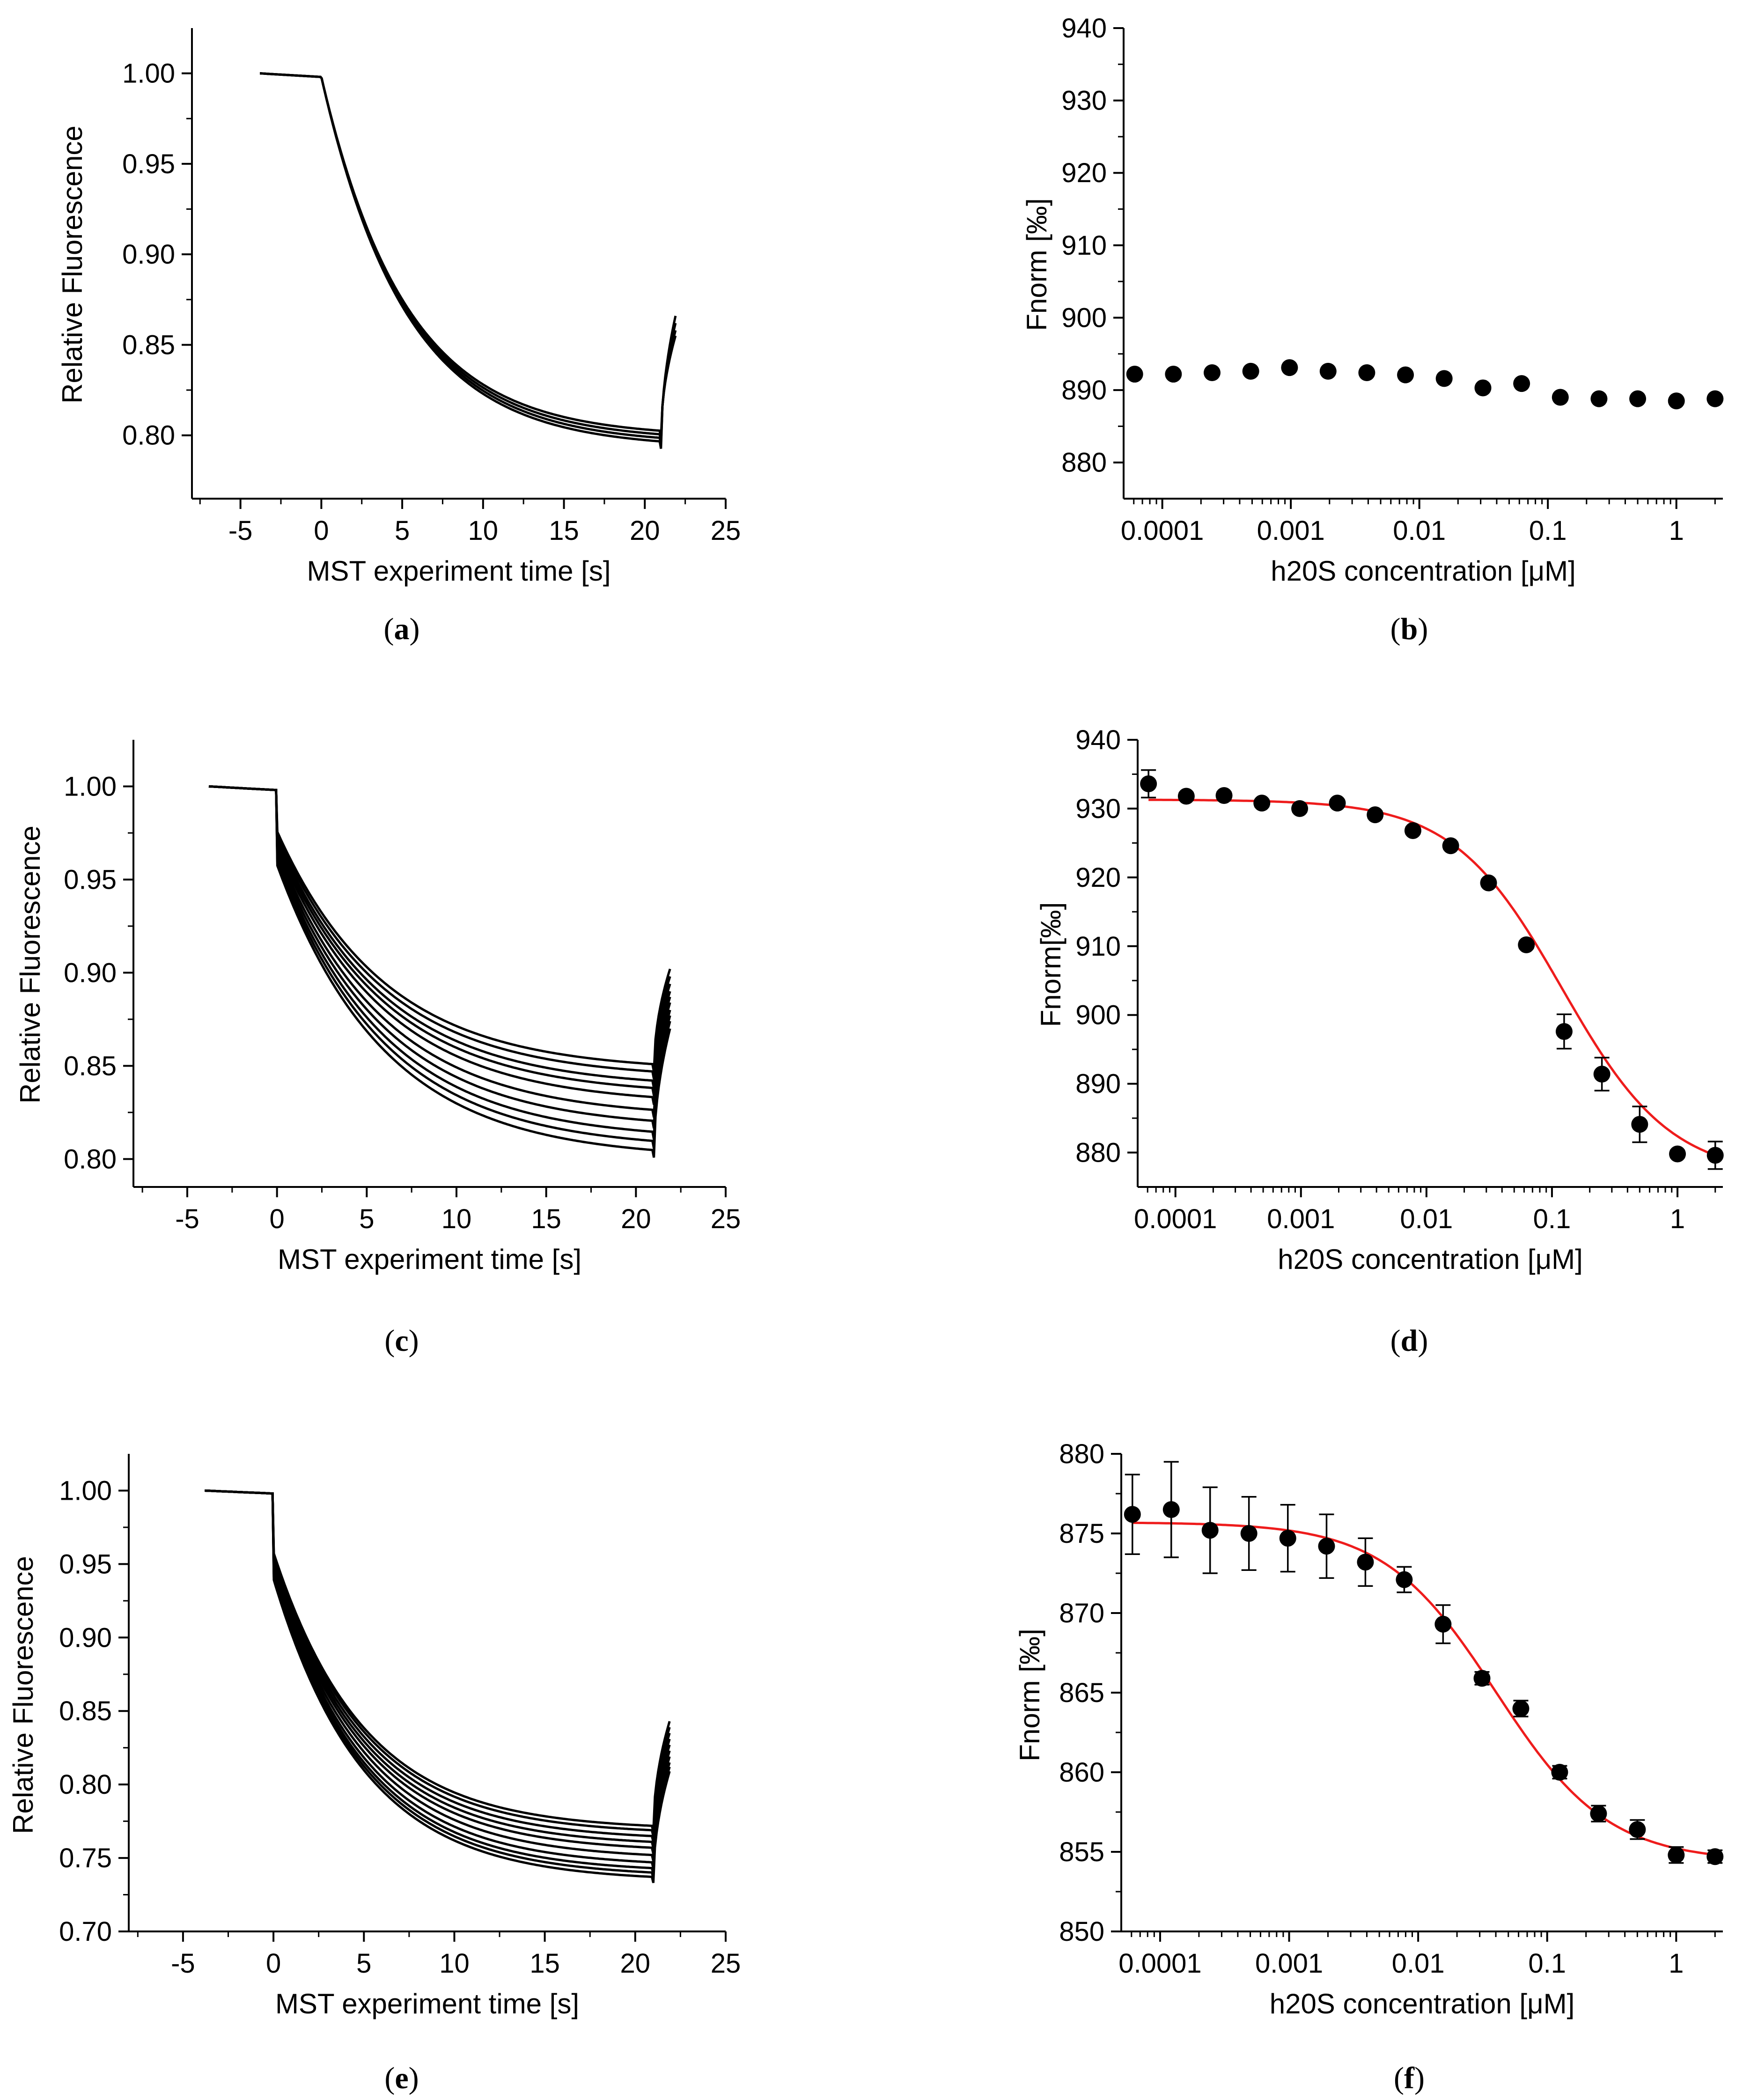 The image size is (1743, 2100). I want to click on panel-caption: (d), so click(1409, 1341).